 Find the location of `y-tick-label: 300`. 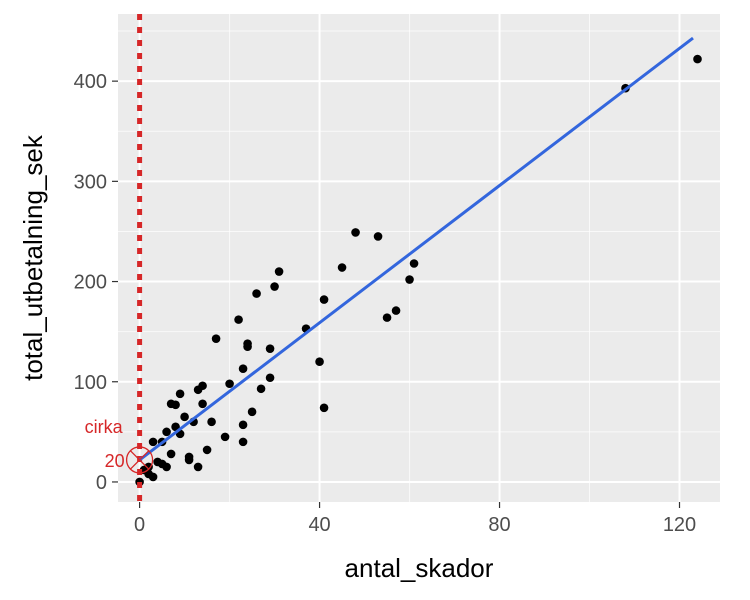

y-tick-label: 300 is located at coordinates (90, 182).